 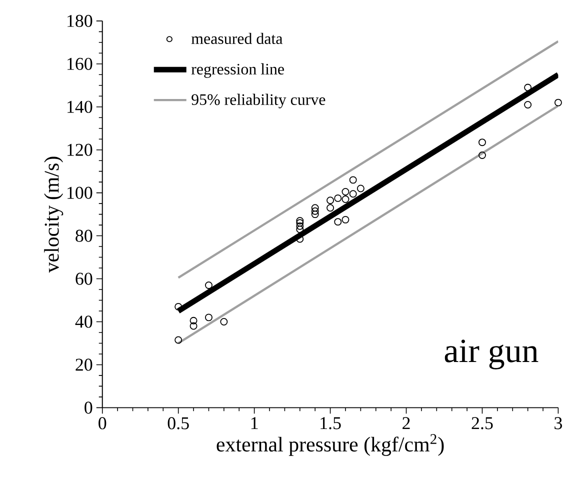 I want to click on y-axis-title: velocity (m/s), so click(x=54, y=214).